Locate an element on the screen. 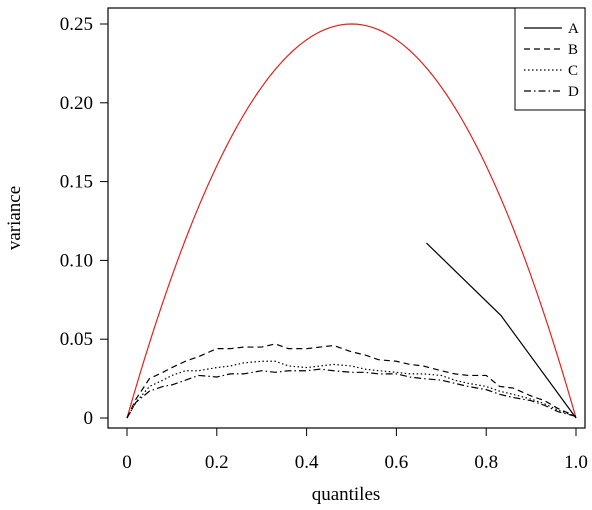 The height and width of the screenshot is (510, 592). y-tick-label: 0 is located at coordinates (89, 418).